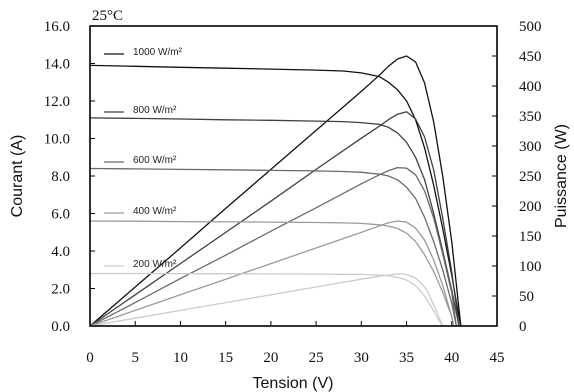 The image size is (574, 392). I want to click on y-tick-label: 16.0, so click(57, 27).